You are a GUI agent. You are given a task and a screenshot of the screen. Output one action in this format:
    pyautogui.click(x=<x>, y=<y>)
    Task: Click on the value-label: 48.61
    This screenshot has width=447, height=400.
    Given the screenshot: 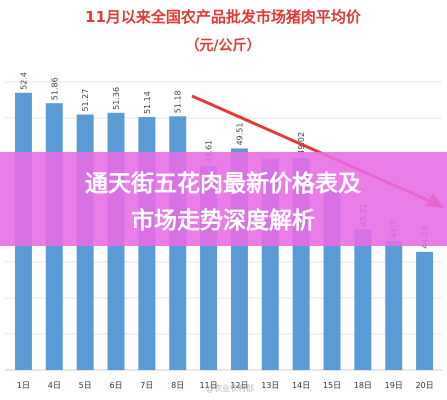 What is the action you would take?
    pyautogui.click(x=209, y=151)
    